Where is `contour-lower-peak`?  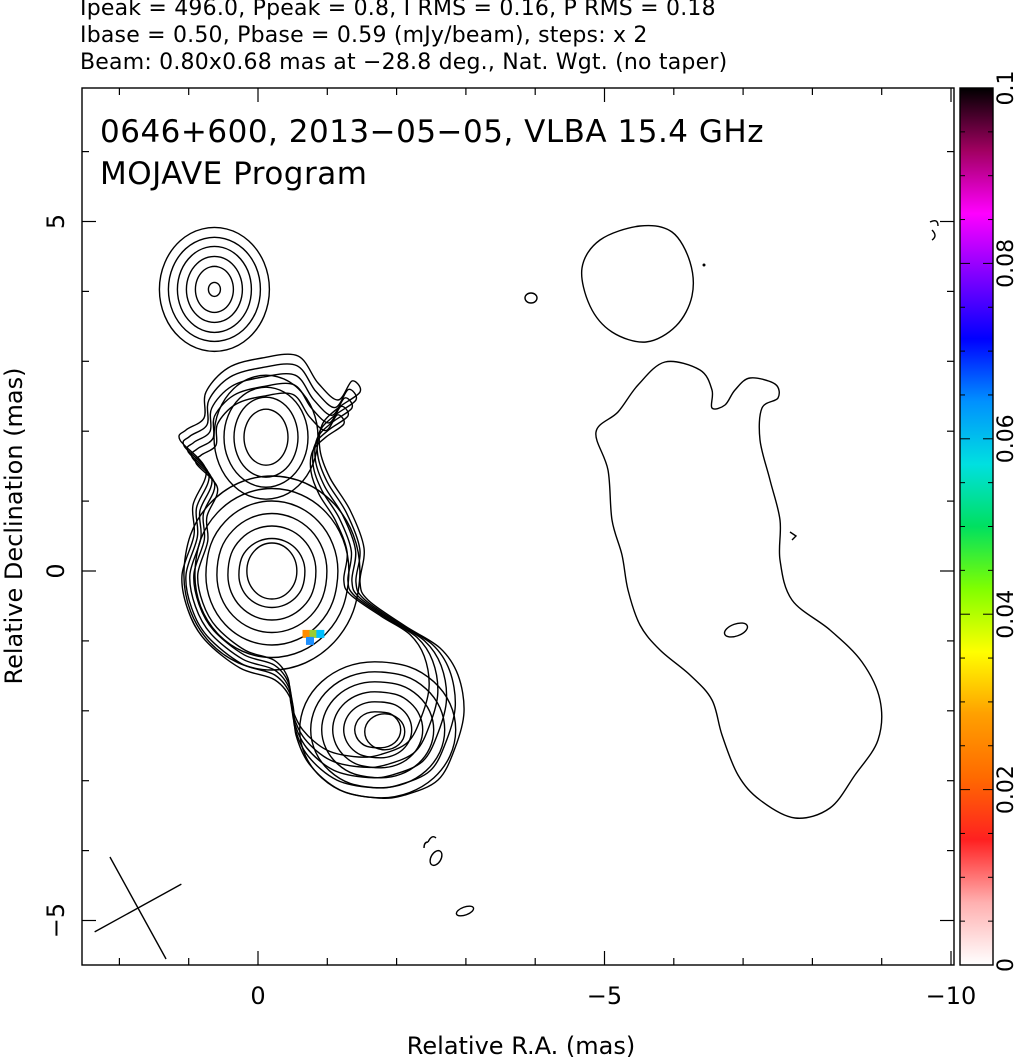 contour-lower-peak is located at coordinates (385, 732).